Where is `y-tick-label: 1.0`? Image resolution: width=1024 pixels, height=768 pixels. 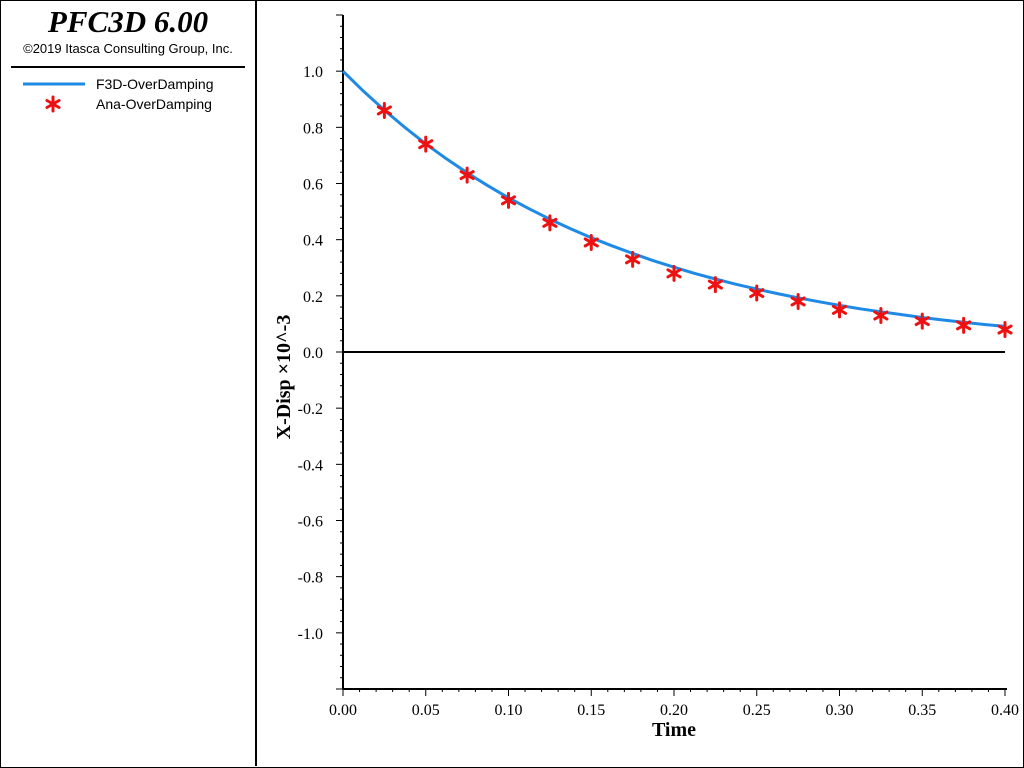 y-tick-label: 1.0 is located at coordinates (313, 72).